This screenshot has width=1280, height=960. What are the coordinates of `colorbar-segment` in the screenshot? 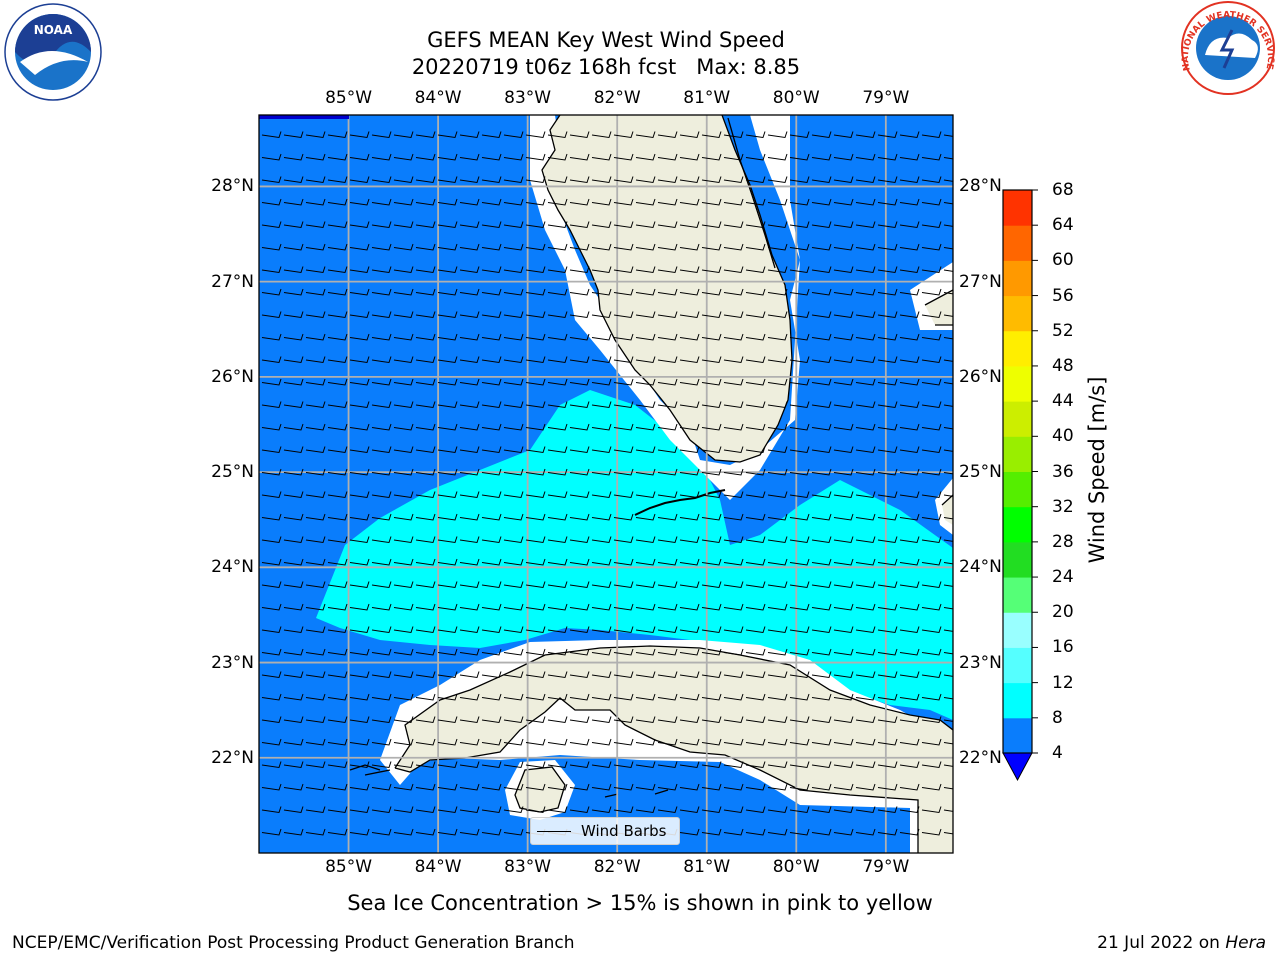 It's located at (1017, 700).